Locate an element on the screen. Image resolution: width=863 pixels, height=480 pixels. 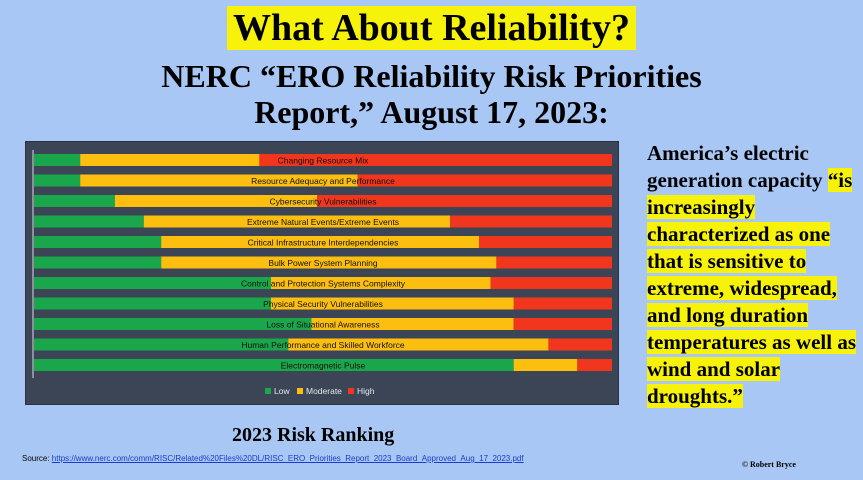
legend-swatch-moderate is located at coordinates (300, 391).